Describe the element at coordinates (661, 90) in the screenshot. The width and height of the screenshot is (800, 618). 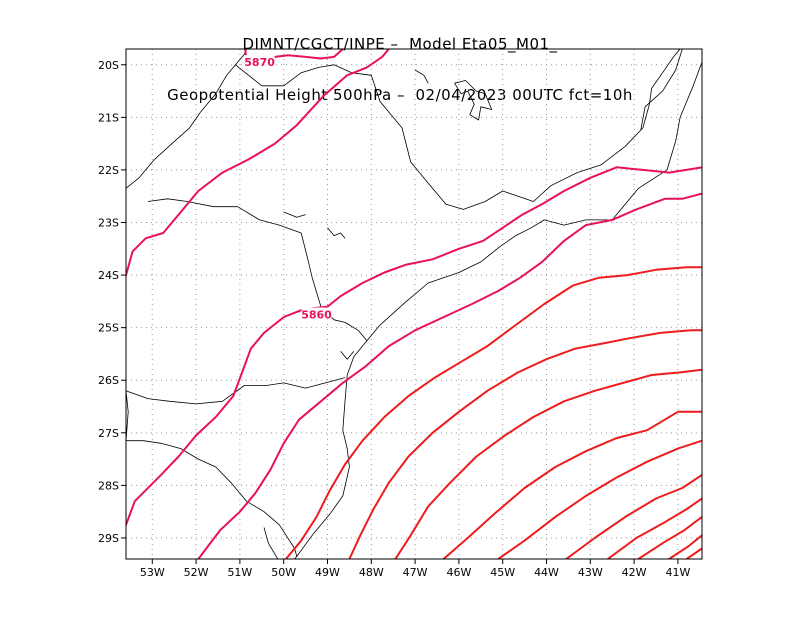
I see `boundary-border-minas-espiritosanto` at that location.